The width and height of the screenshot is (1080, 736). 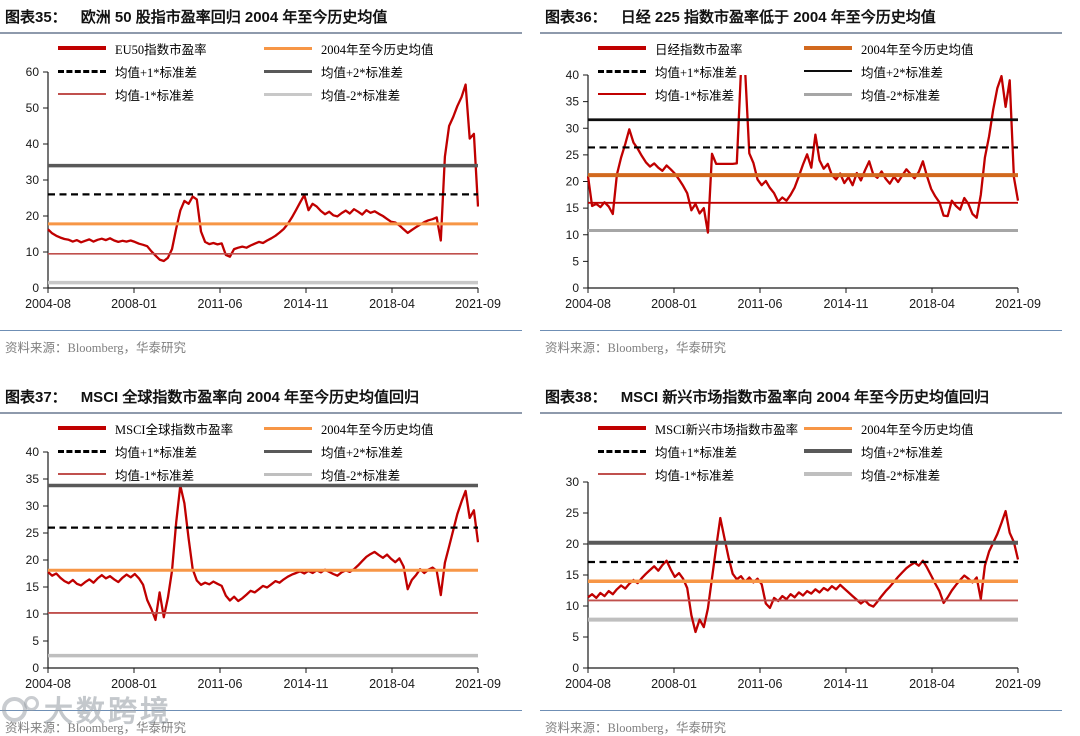 I want to click on figure-label: 图表37：, so click(x=36, y=397).